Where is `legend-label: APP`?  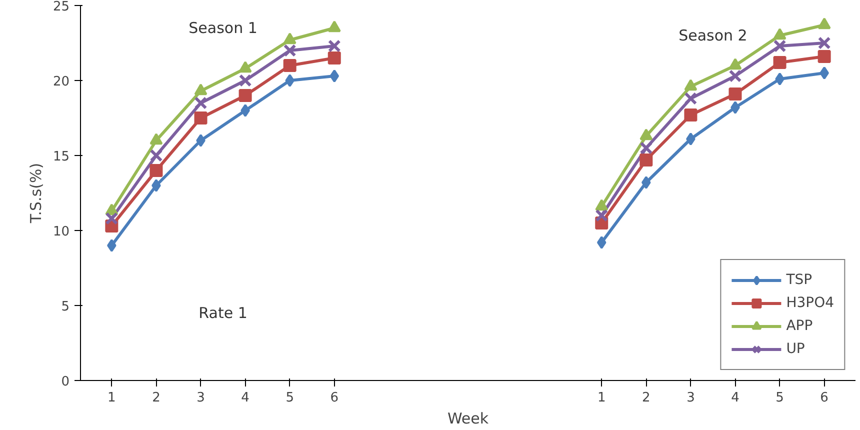 legend-label: APP is located at coordinates (799, 326).